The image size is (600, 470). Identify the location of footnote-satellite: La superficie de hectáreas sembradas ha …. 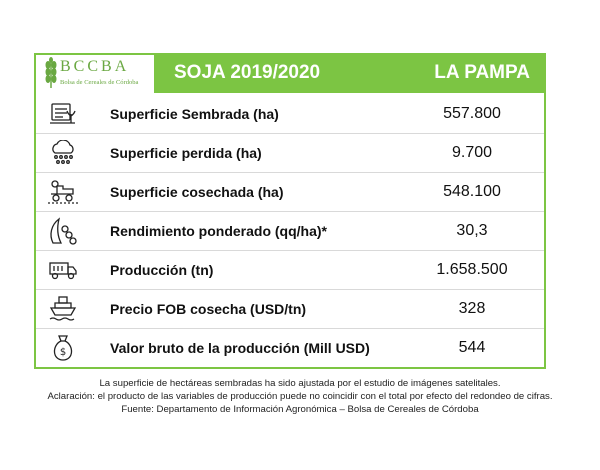
(300, 383).